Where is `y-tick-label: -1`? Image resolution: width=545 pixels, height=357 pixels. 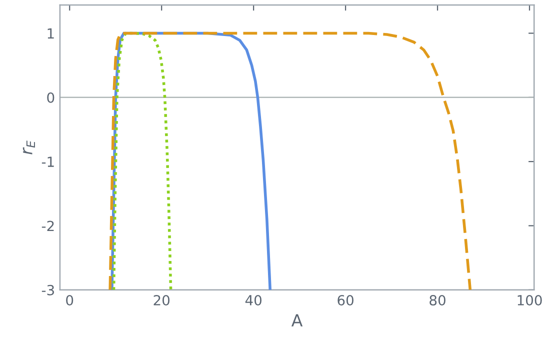 y-tick-label: -1 is located at coordinates (48, 161).